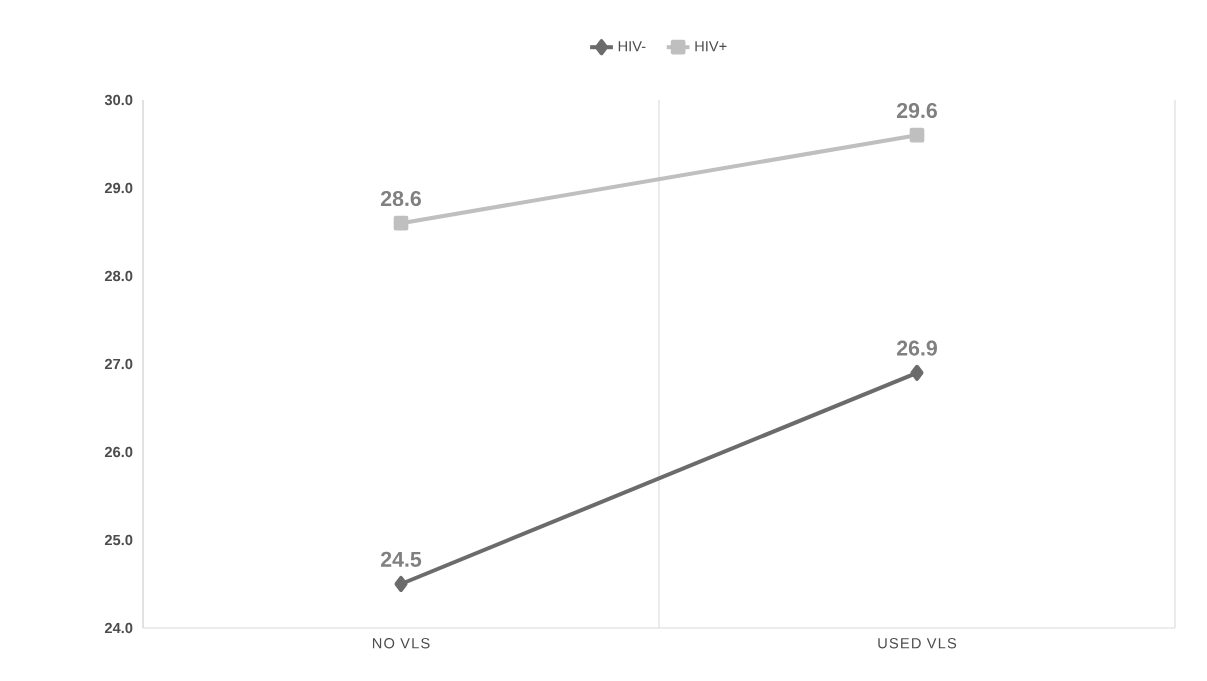  Describe the element at coordinates (118, 364) in the screenshot. I see `y-tick-label: 27.0` at that location.